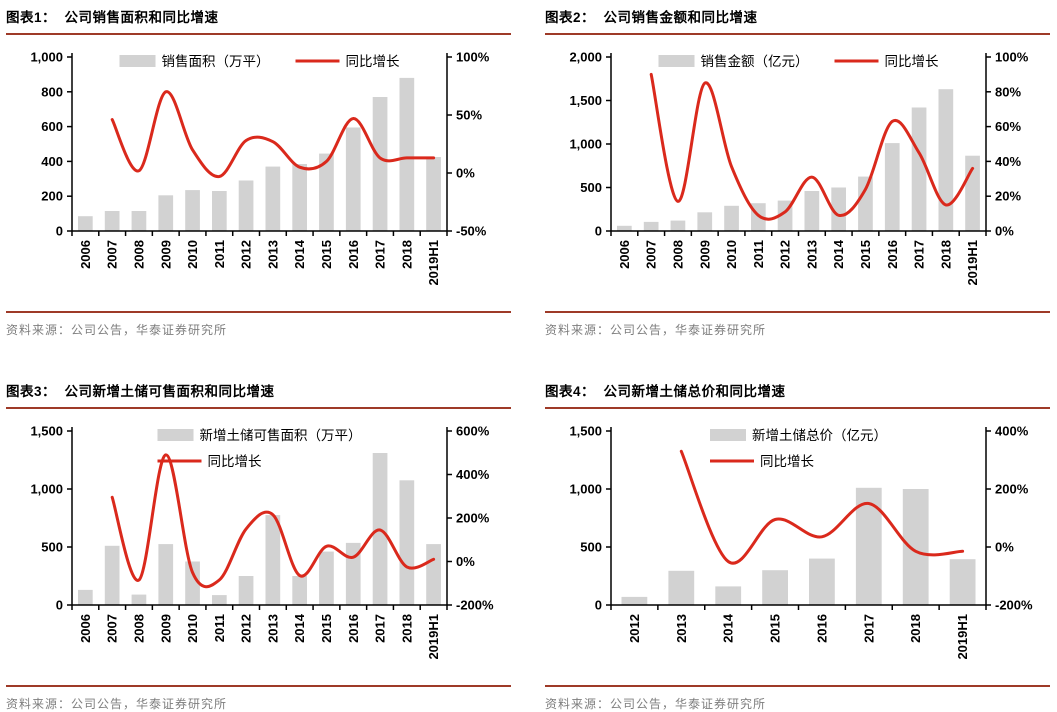  I want to click on right-axis-label: 20%, so click(1008, 196).